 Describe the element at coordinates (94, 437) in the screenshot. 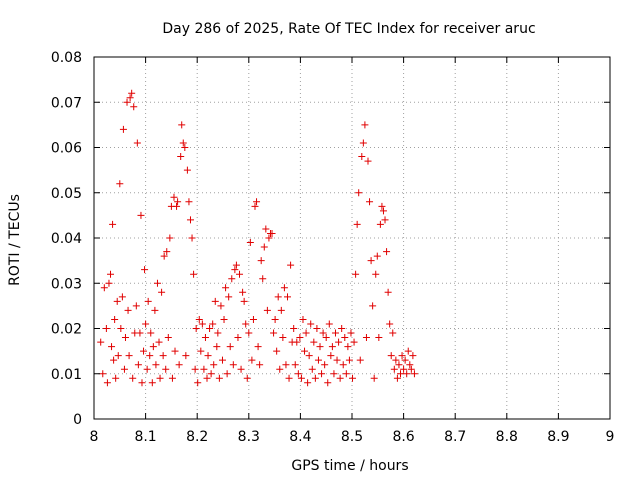

I see `x-tick-label: 8` at that location.